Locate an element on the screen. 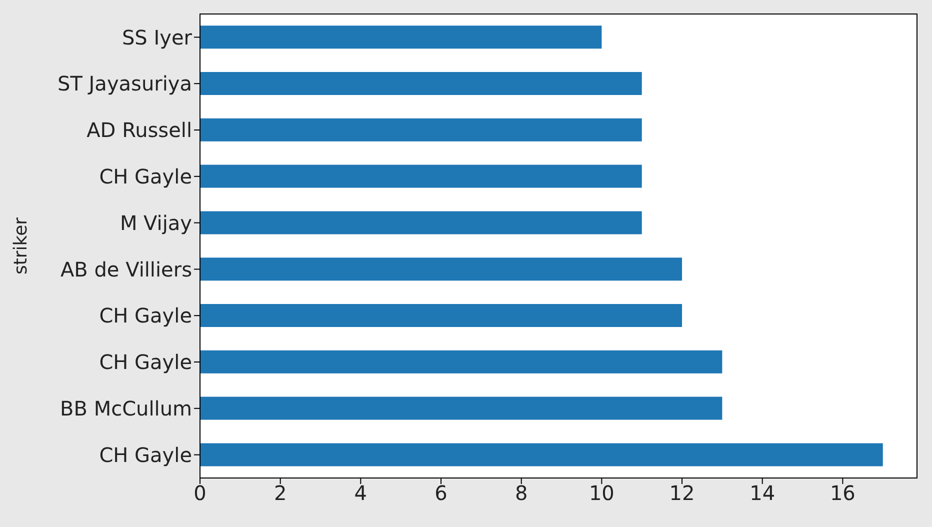 The image size is (932, 527). x-tick-label: 2 is located at coordinates (280, 493).